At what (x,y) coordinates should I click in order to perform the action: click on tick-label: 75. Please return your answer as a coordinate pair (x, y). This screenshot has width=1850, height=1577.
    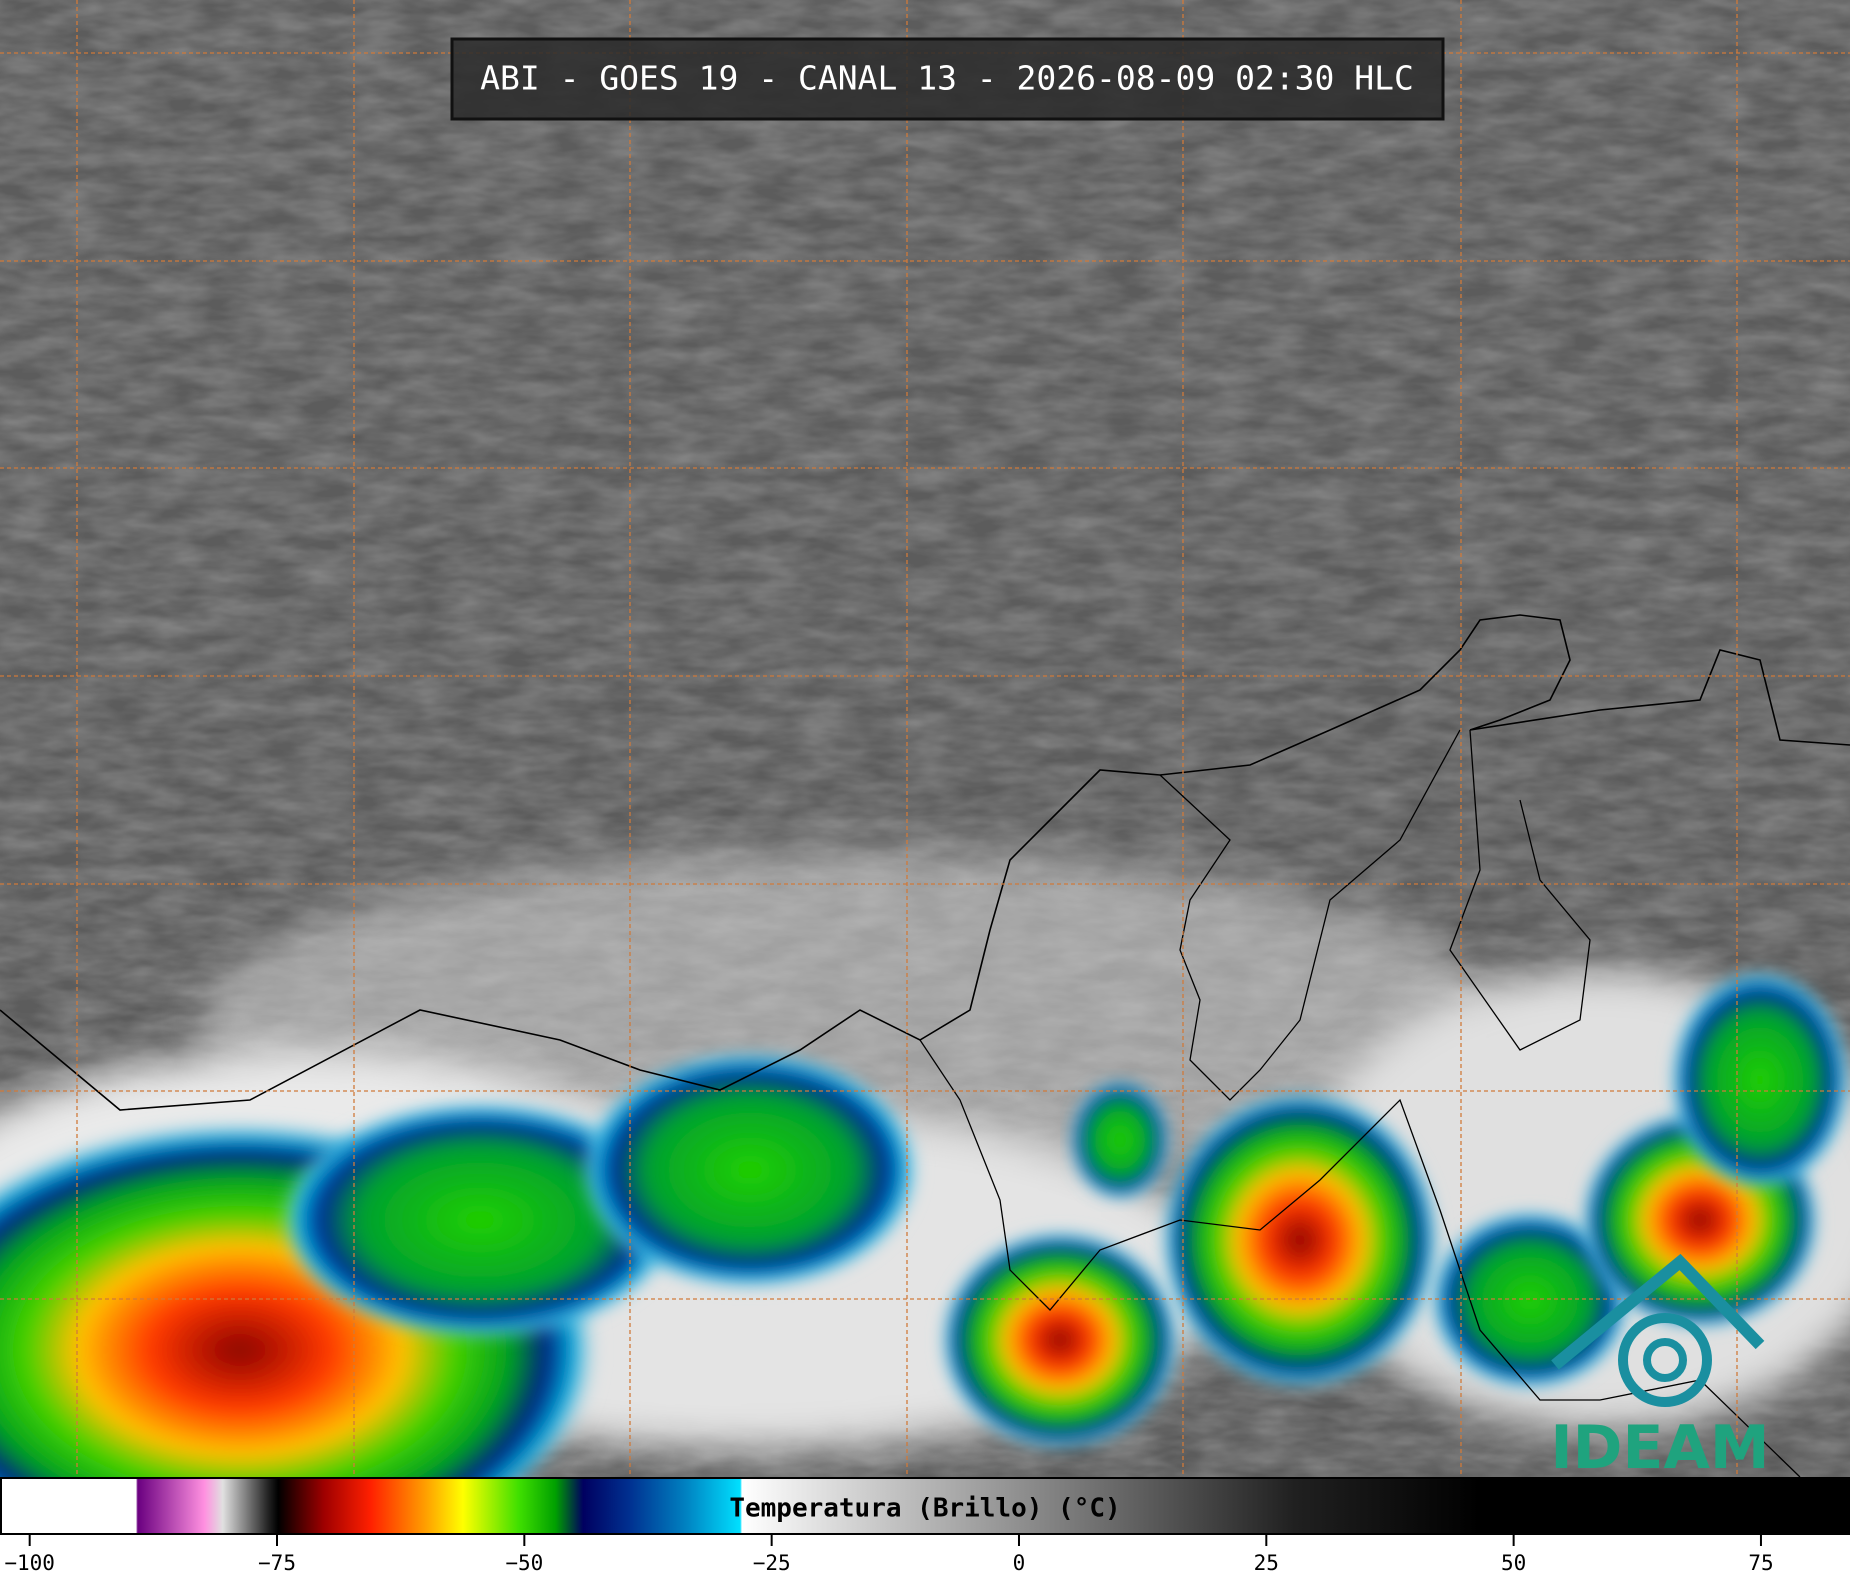
    Looking at the image, I should click on (1760, 1563).